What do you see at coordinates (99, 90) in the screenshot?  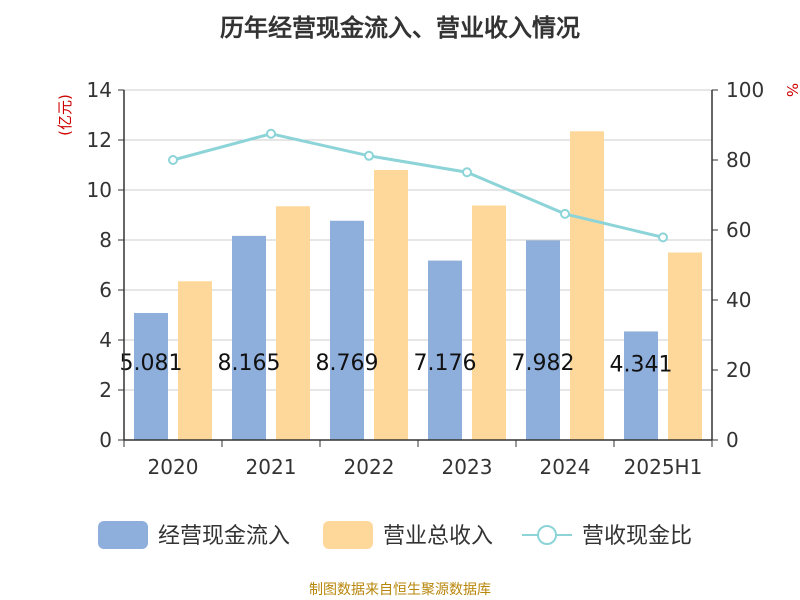 I see `left-tick-label: 14` at bounding box center [99, 90].